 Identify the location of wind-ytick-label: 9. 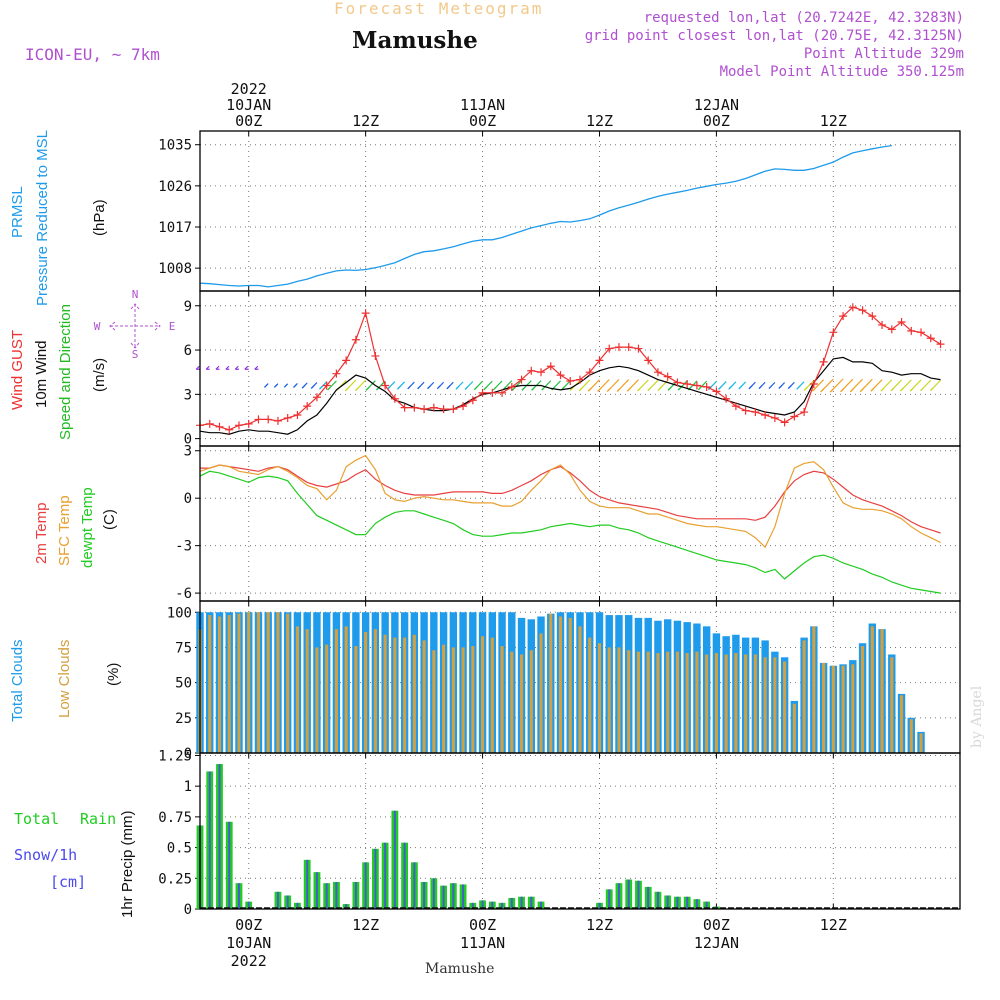
(188, 307).